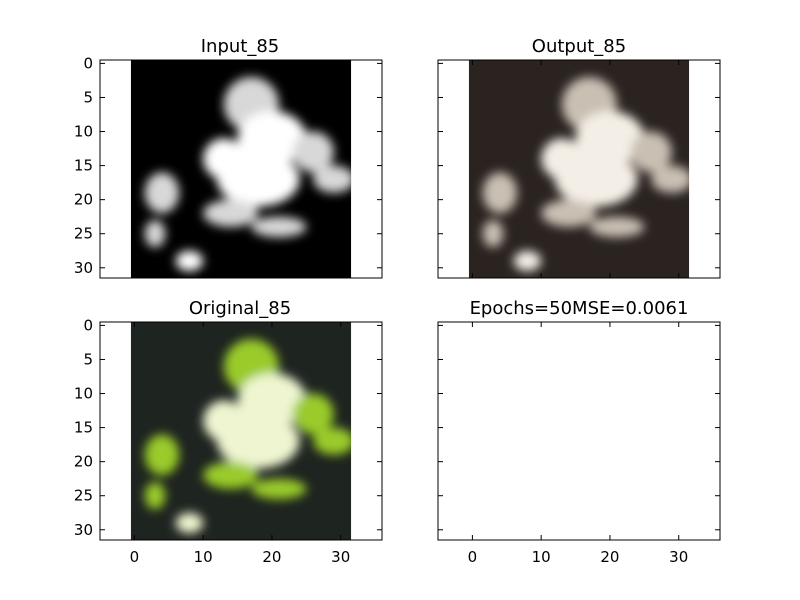 The height and width of the screenshot is (600, 800). What do you see at coordinates (240, 308) in the screenshot?
I see `panel-title-original: Original_85` at bounding box center [240, 308].